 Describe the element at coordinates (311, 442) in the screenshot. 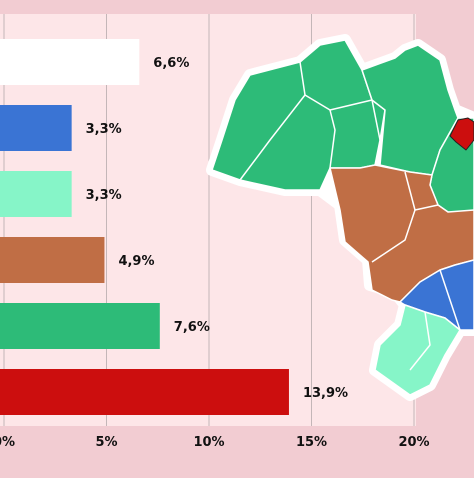

I see `x-tick-label: 15%` at that location.